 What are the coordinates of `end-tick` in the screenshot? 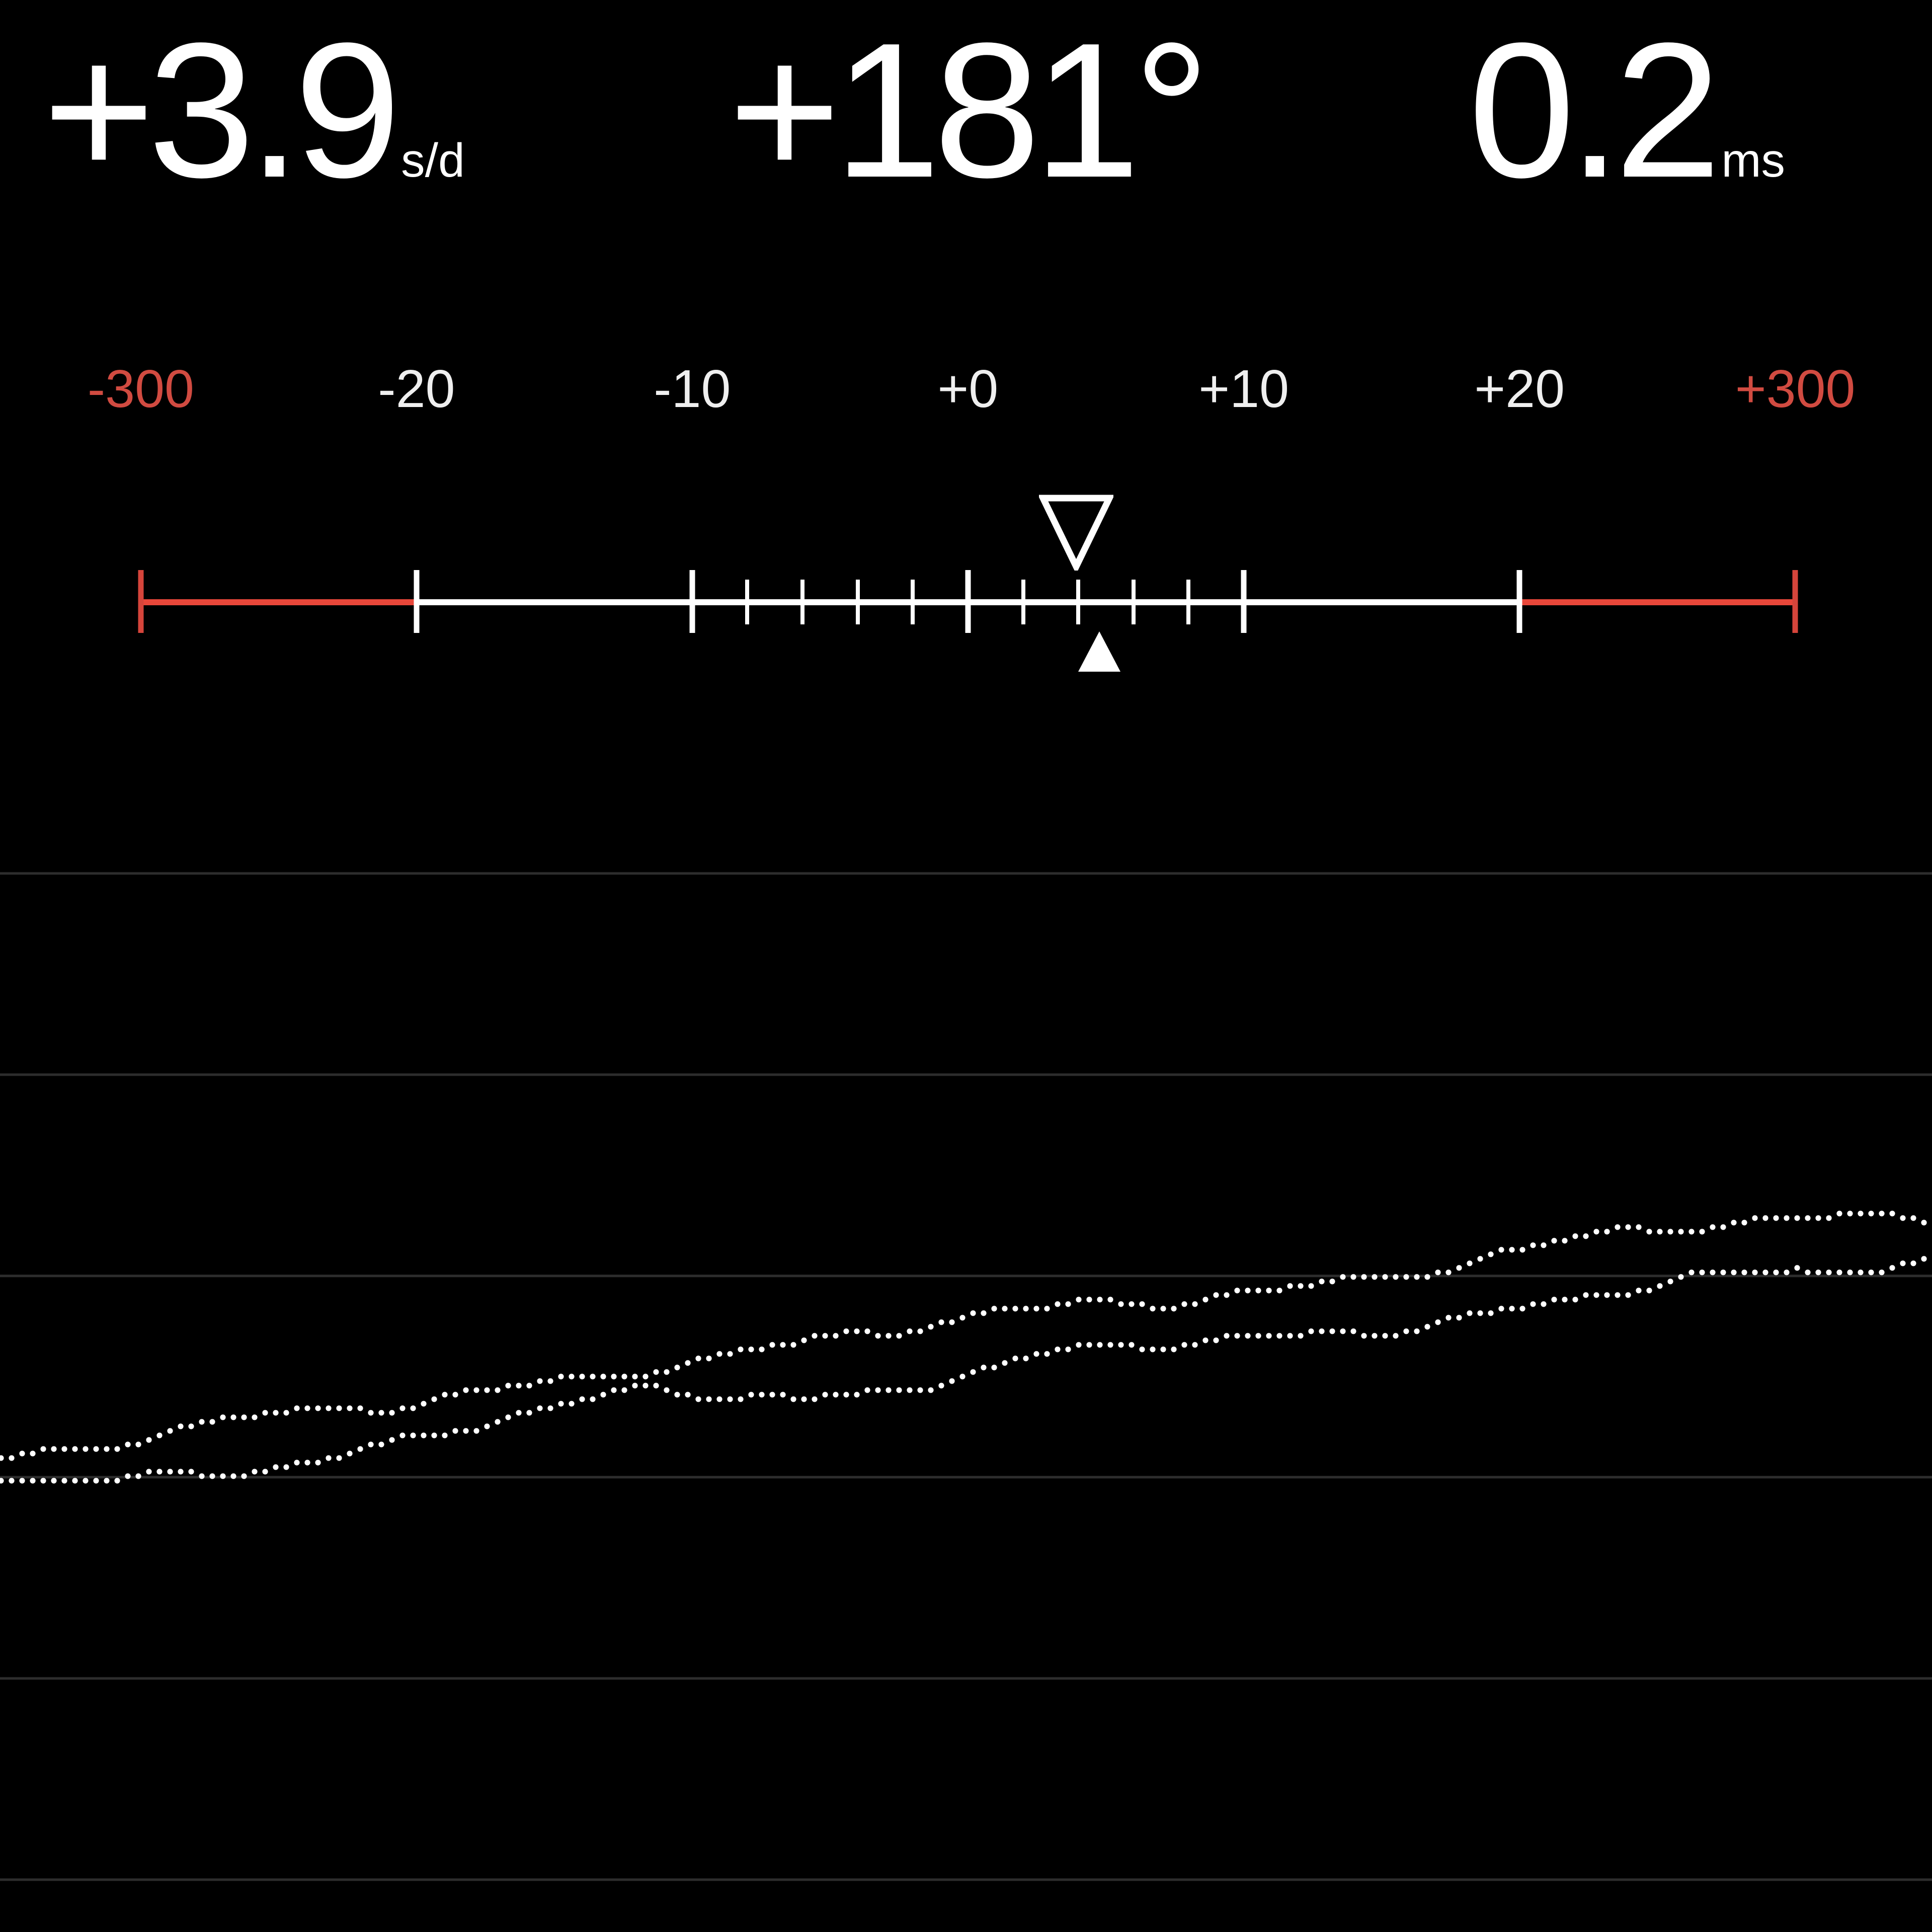 It's located at (141, 601).